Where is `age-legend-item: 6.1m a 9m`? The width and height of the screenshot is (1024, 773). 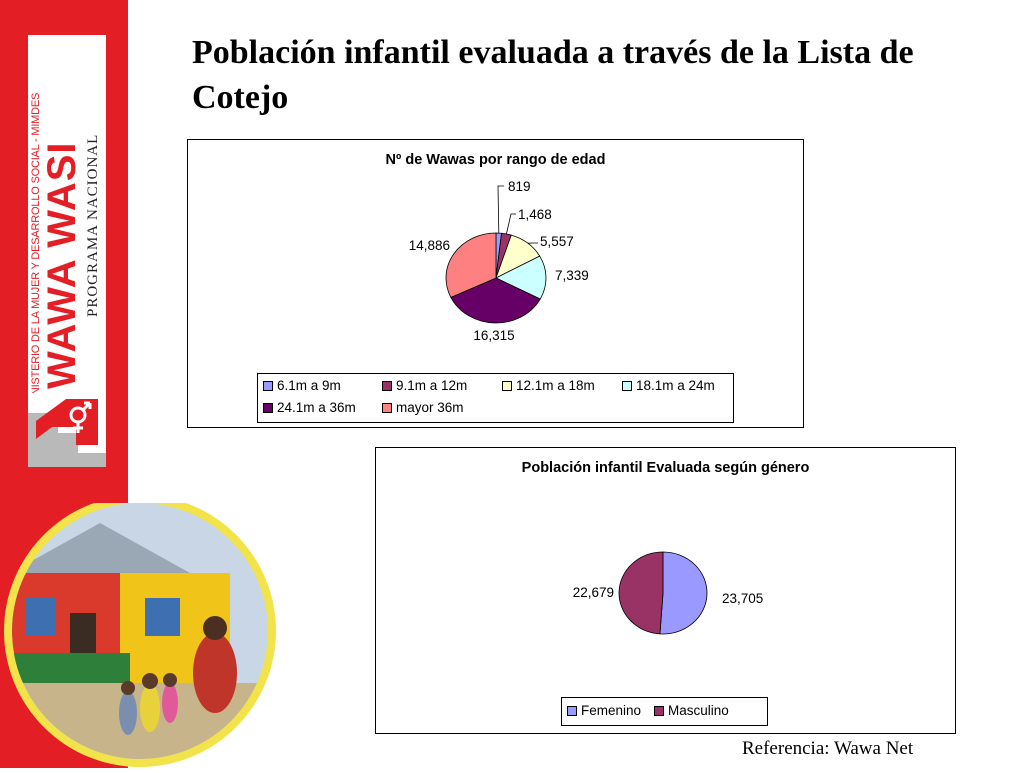
age-legend-item: 6.1m a 9m is located at coordinates (302, 385).